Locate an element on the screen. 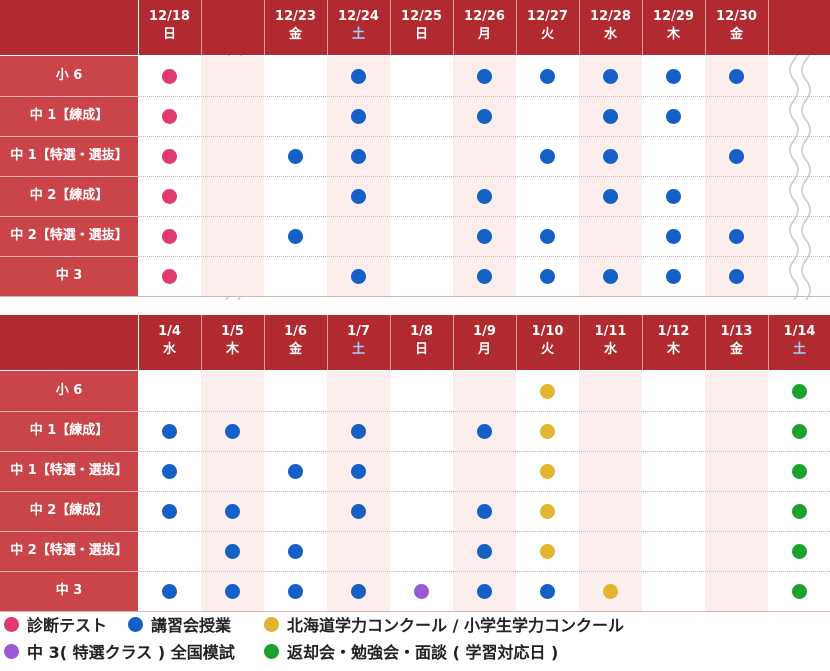 This screenshot has height=671, width=830. legend-dot-pink is located at coordinates (11, 624).